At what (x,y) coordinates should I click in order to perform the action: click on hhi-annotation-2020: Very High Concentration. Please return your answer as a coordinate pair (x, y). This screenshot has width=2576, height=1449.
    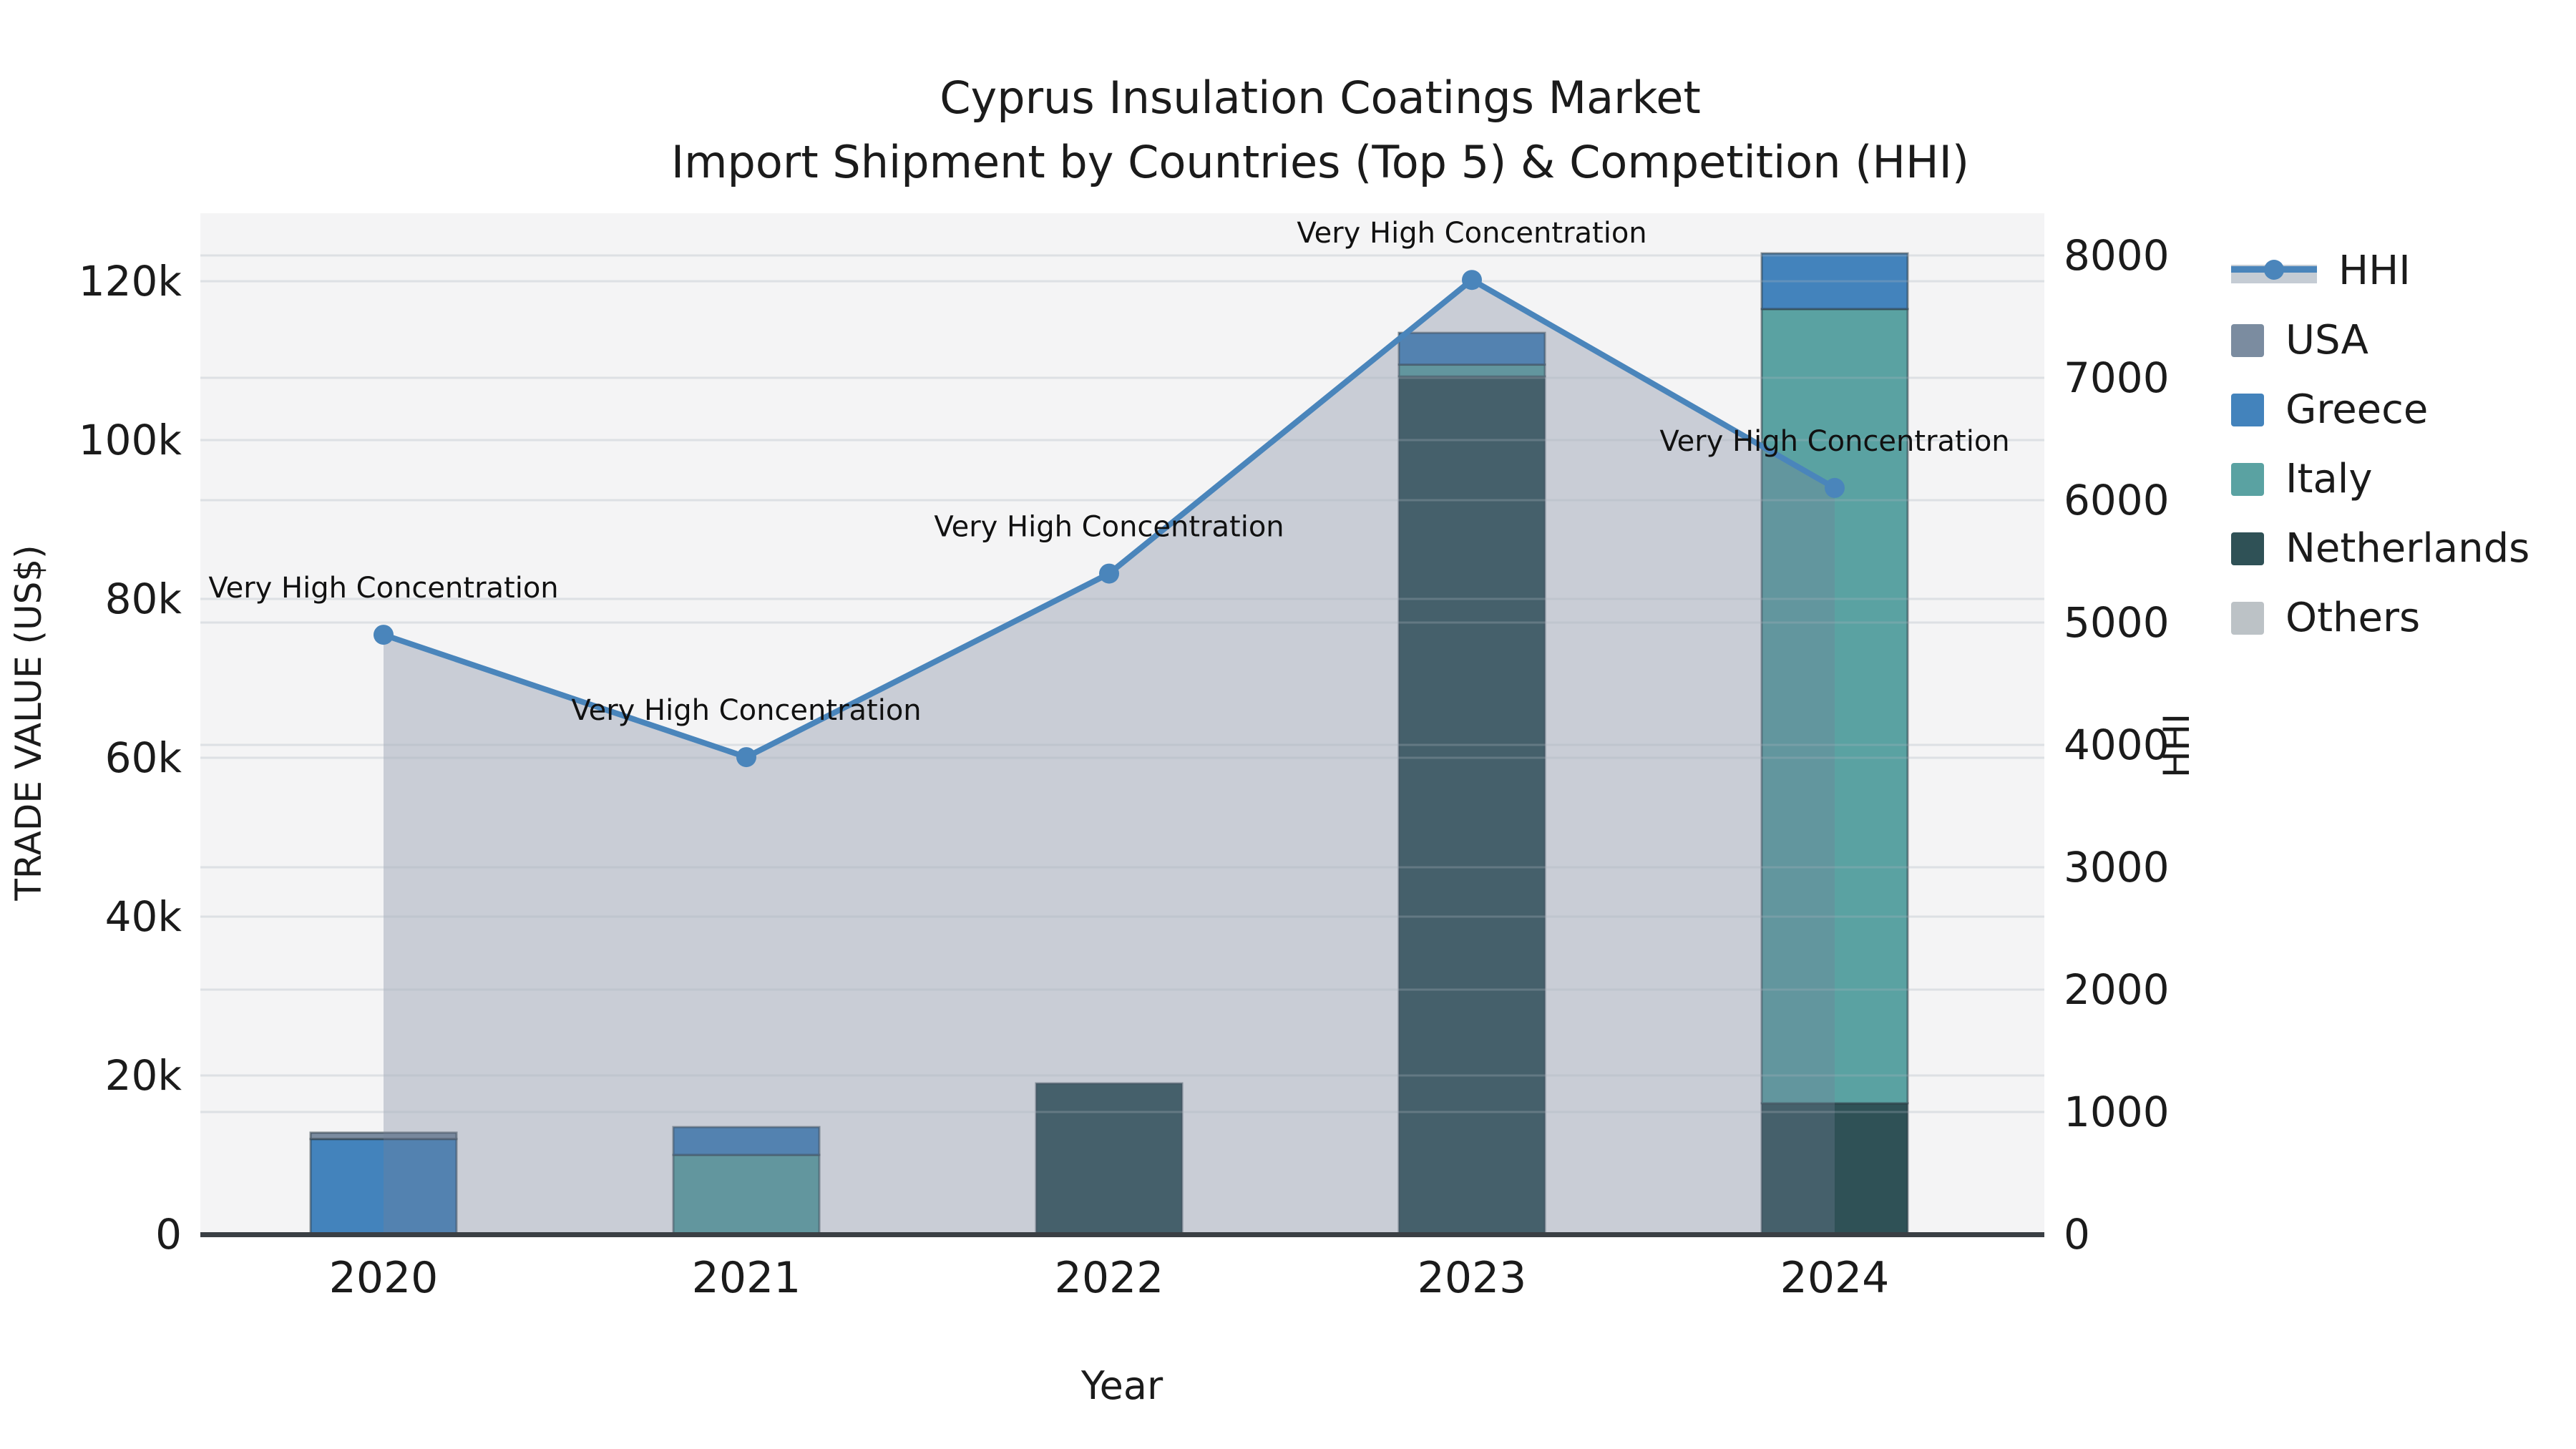
    Looking at the image, I should click on (383, 588).